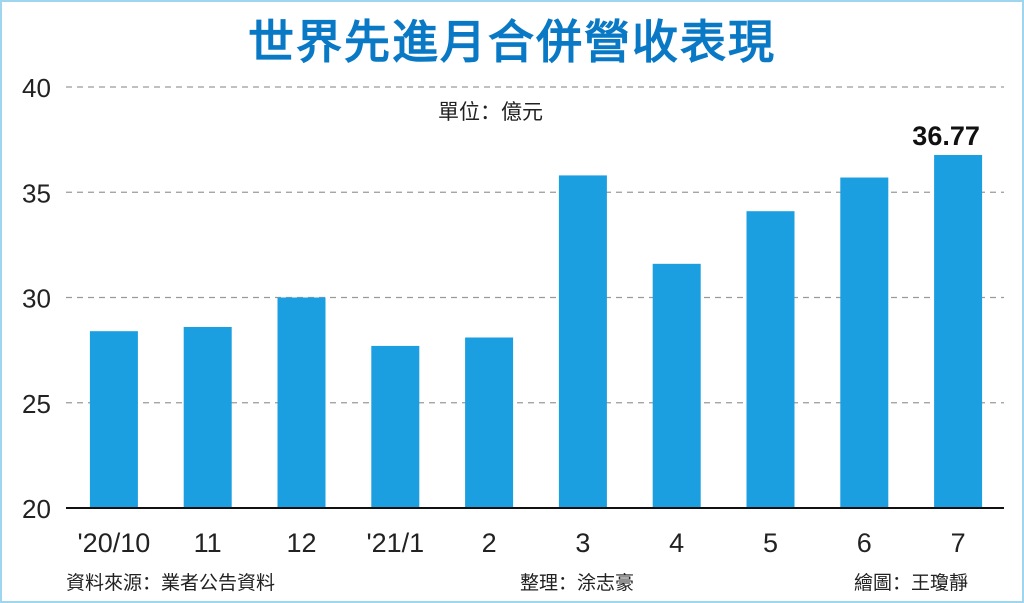  I want to click on x-tick-label: 12, so click(301, 543).